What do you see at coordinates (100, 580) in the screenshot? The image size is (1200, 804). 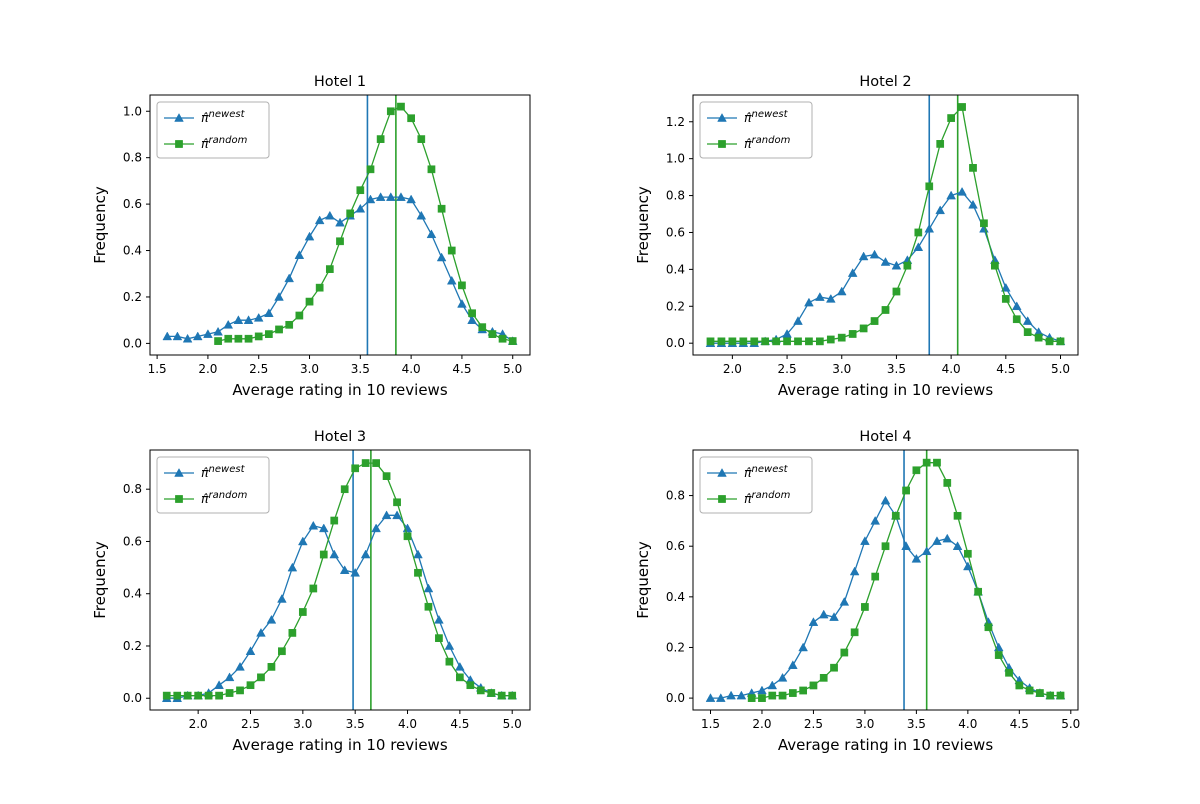 I see `y-axis-label: Frequency` at bounding box center [100, 580].